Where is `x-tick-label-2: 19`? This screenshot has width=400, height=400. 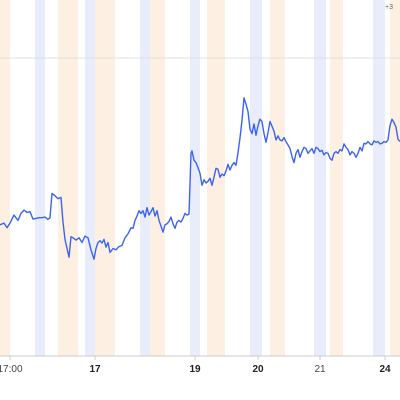
x-tick-label-2: 19 is located at coordinates (195, 369).